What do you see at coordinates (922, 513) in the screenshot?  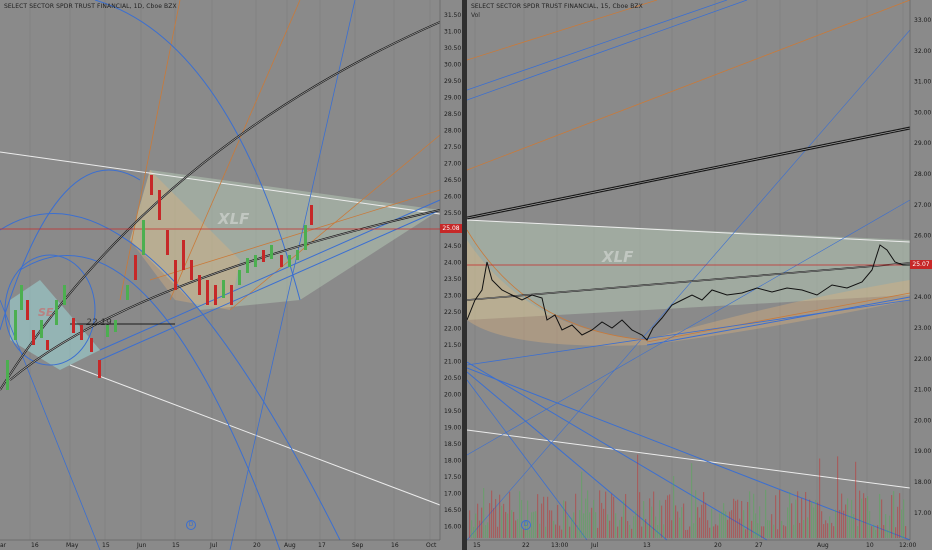 I see `right-price-axis-label: 17.00` at bounding box center [922, 513].